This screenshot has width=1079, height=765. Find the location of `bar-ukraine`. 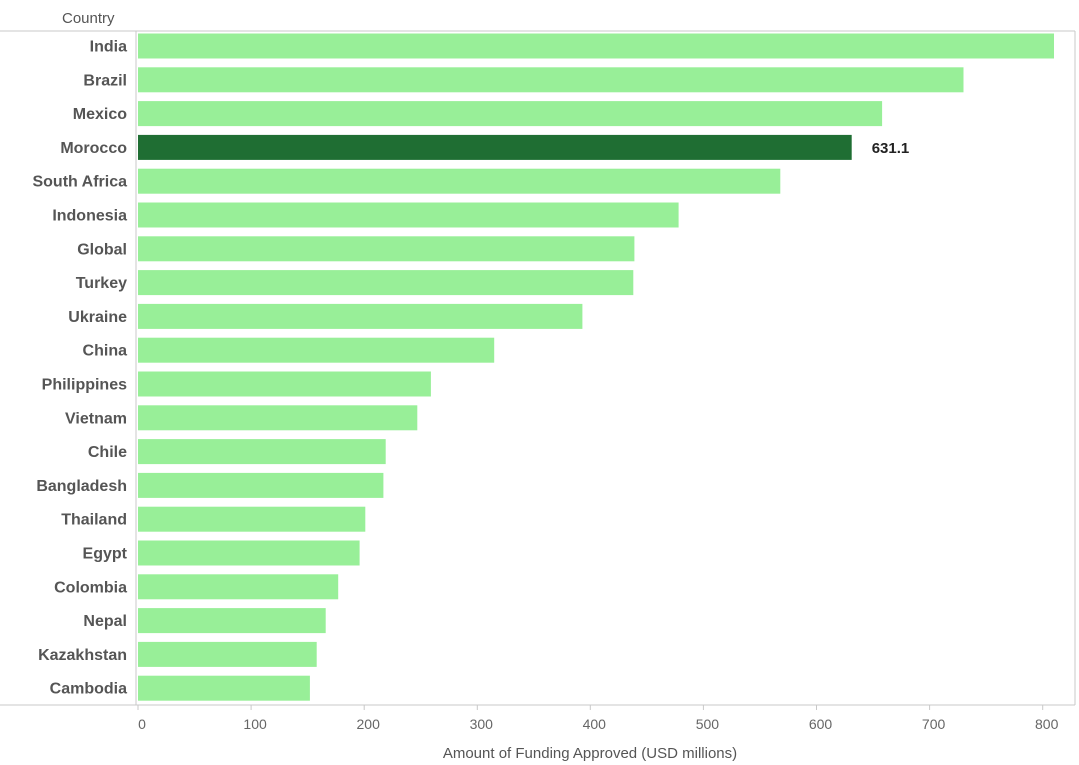

bar-ukraine is located at coordinates (360, 316).